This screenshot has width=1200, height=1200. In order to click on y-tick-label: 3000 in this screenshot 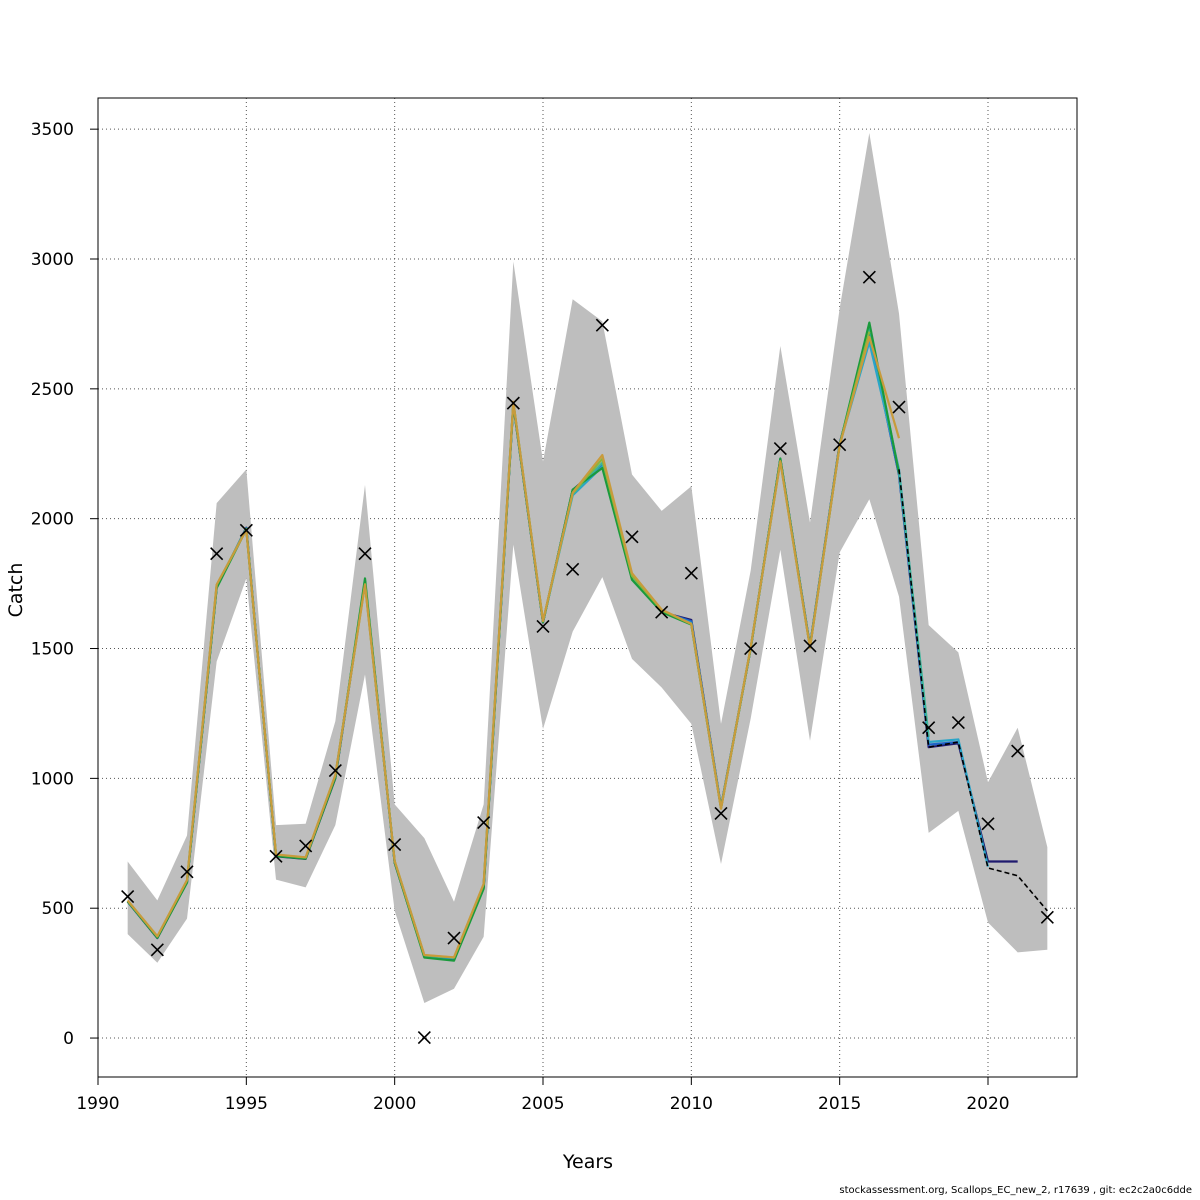, I will do `click(52, 260)`.